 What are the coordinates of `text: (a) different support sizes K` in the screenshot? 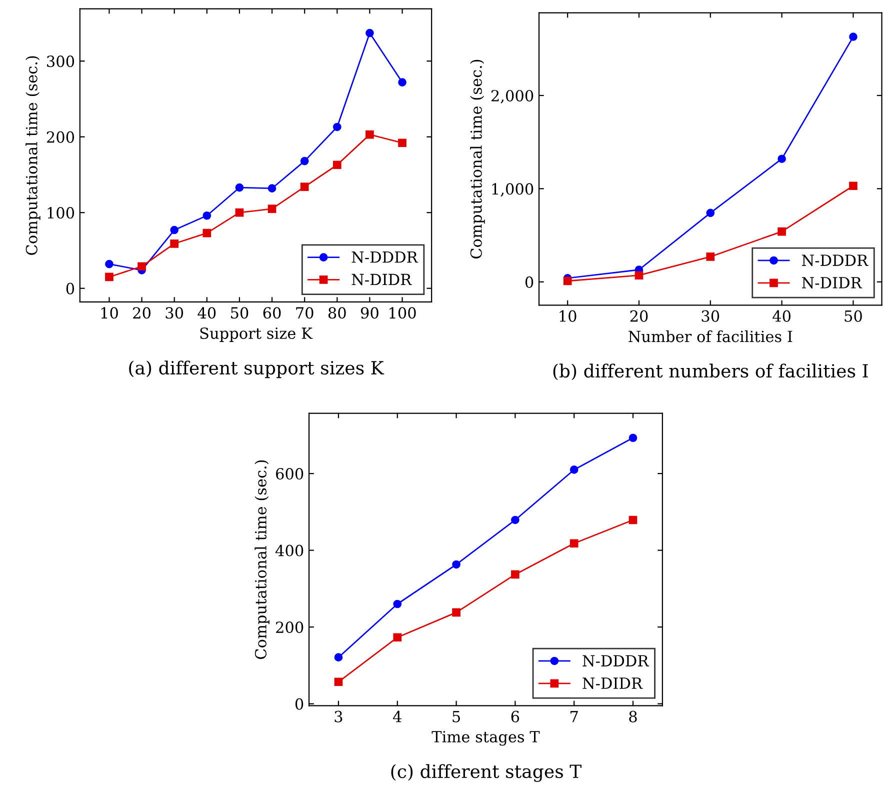 It's located at (256, 369).